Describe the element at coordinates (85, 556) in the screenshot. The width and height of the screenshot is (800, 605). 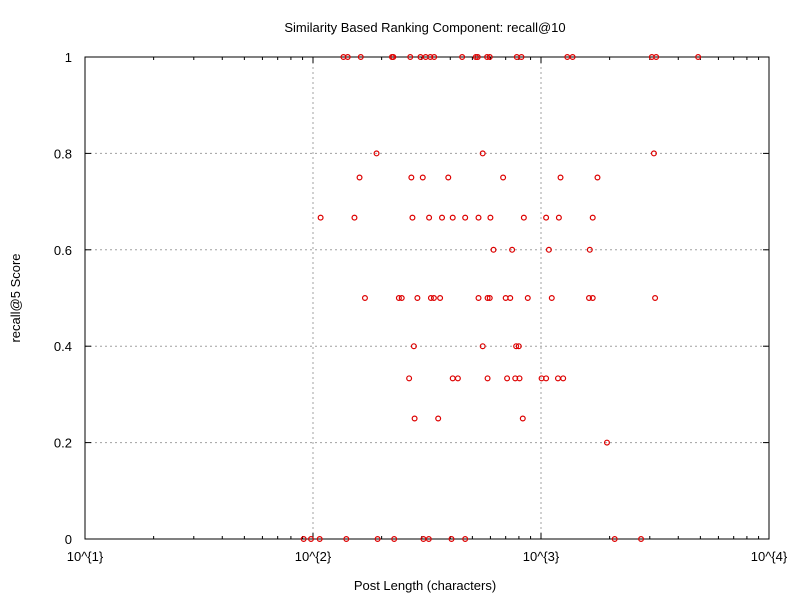
I see `x-tick-label: 10^{1}` at that location.